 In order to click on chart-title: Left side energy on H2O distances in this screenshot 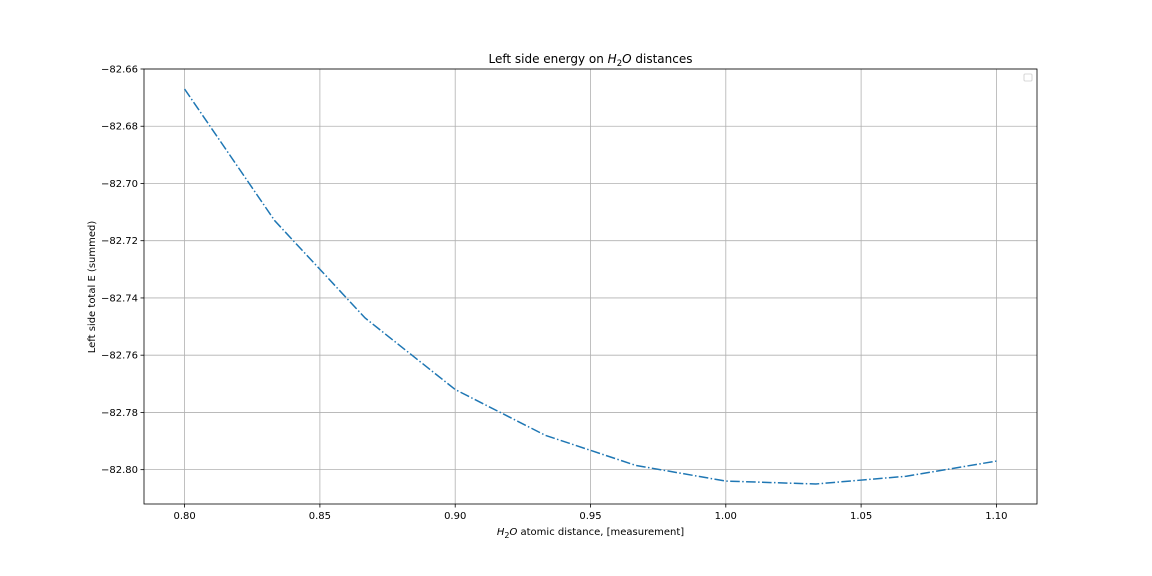, I will do `click(590, 60)`.